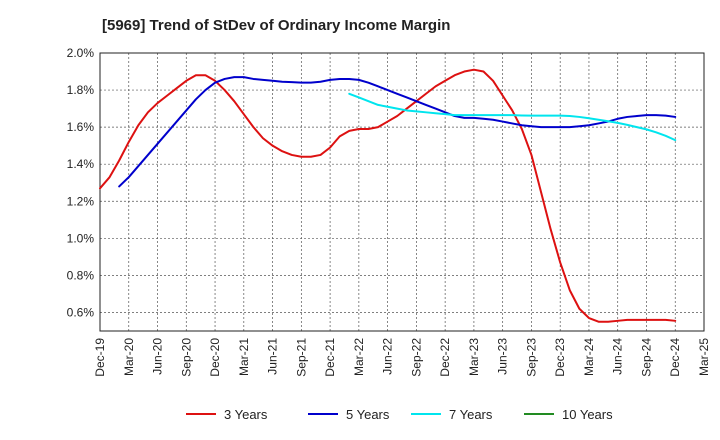  What do you see at coordinates (81, 275) in the screenshot?
I see `y-tick-label: 0.8%` at bounding box center [81, 275].